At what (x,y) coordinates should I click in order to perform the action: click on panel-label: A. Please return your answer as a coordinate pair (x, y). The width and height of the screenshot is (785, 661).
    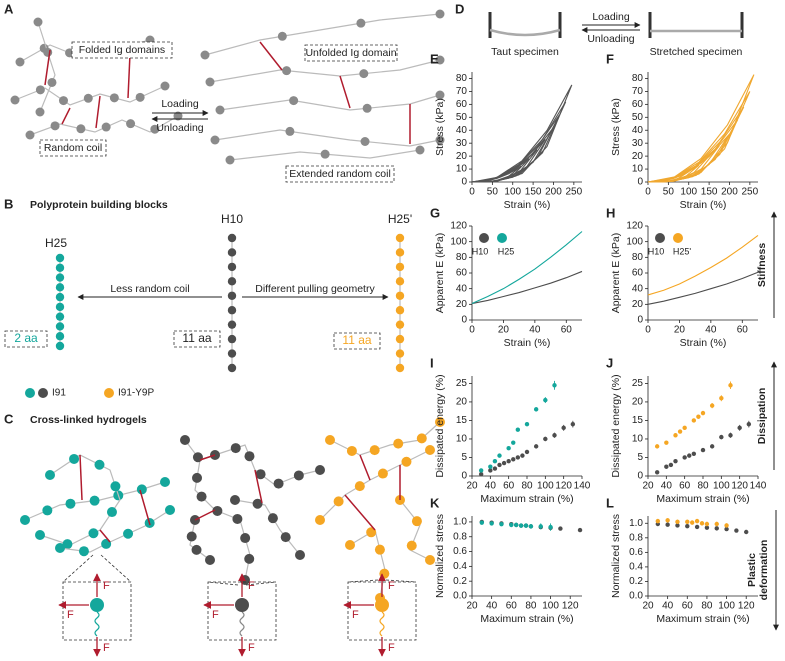
    Looking at the image, I should click on (9, 8).